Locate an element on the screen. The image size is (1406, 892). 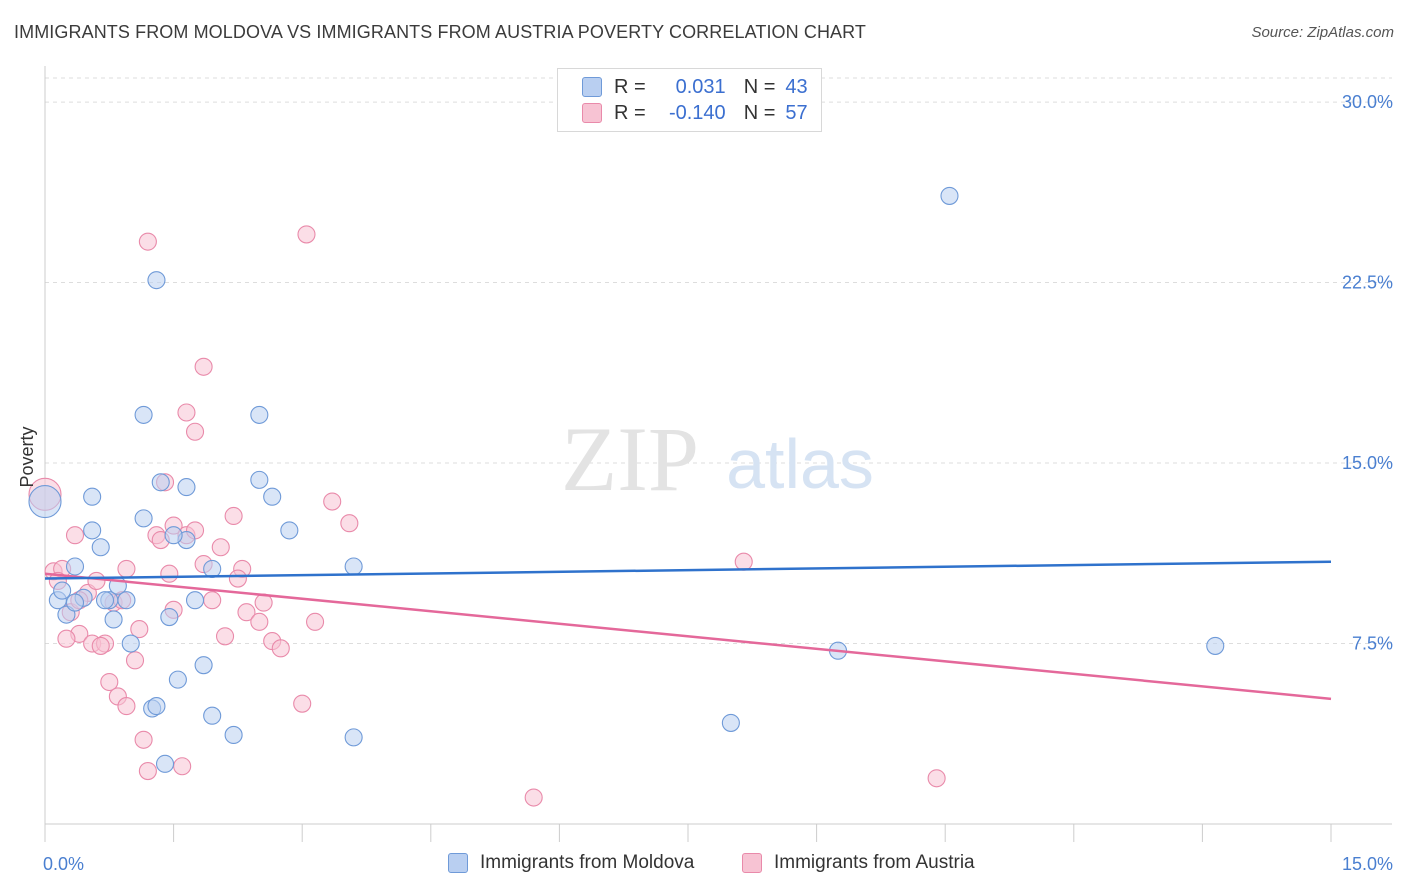
correlation-legend: R = 0.031 N = 43 R = -0.140 N = 57 is located at coordinates (689, 100).